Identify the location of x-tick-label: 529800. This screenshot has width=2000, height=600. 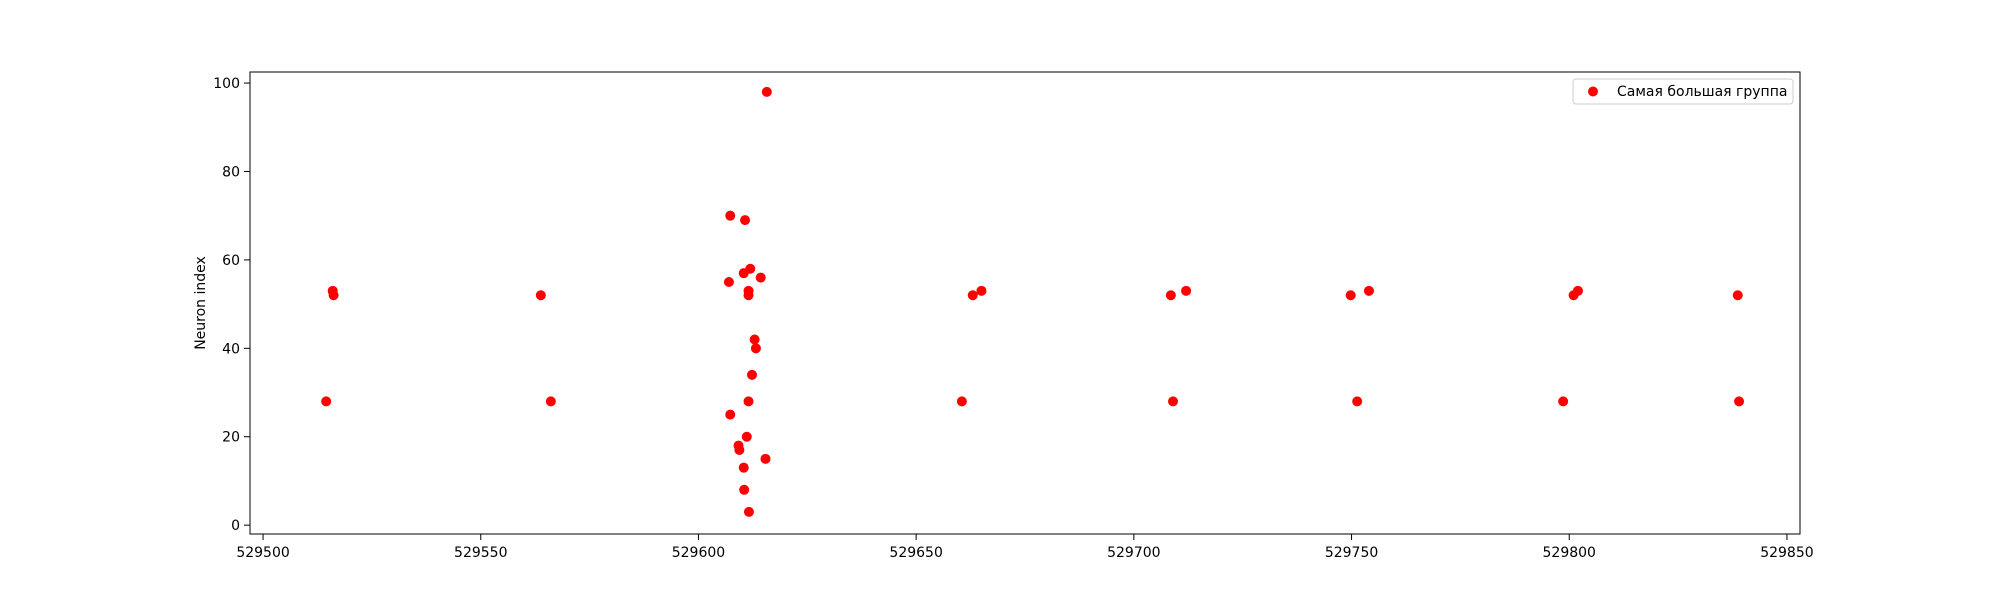
(1569, 553).